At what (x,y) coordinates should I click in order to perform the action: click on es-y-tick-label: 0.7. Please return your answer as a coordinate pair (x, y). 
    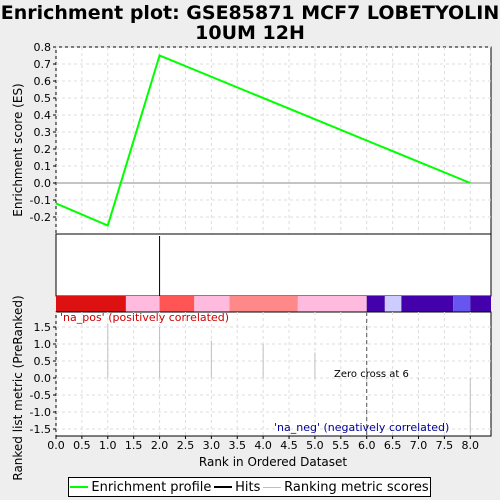
    Looking at the image, I should click on (43, 64).